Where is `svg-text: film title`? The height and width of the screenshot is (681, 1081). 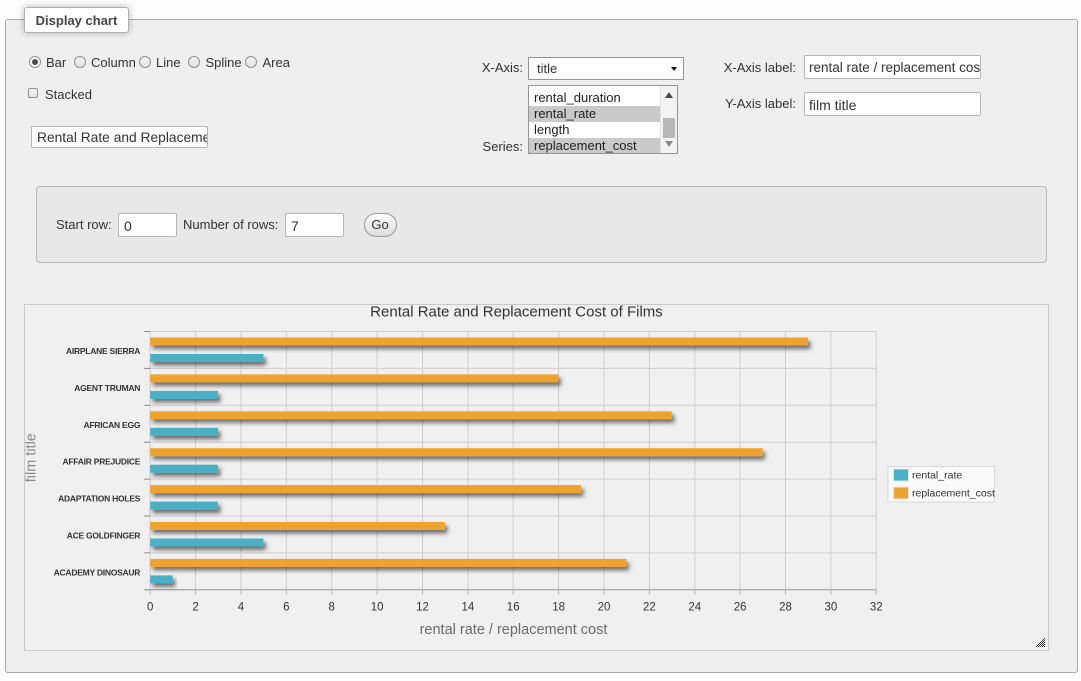
svg-text: film title is located at coordinates (32, 457).